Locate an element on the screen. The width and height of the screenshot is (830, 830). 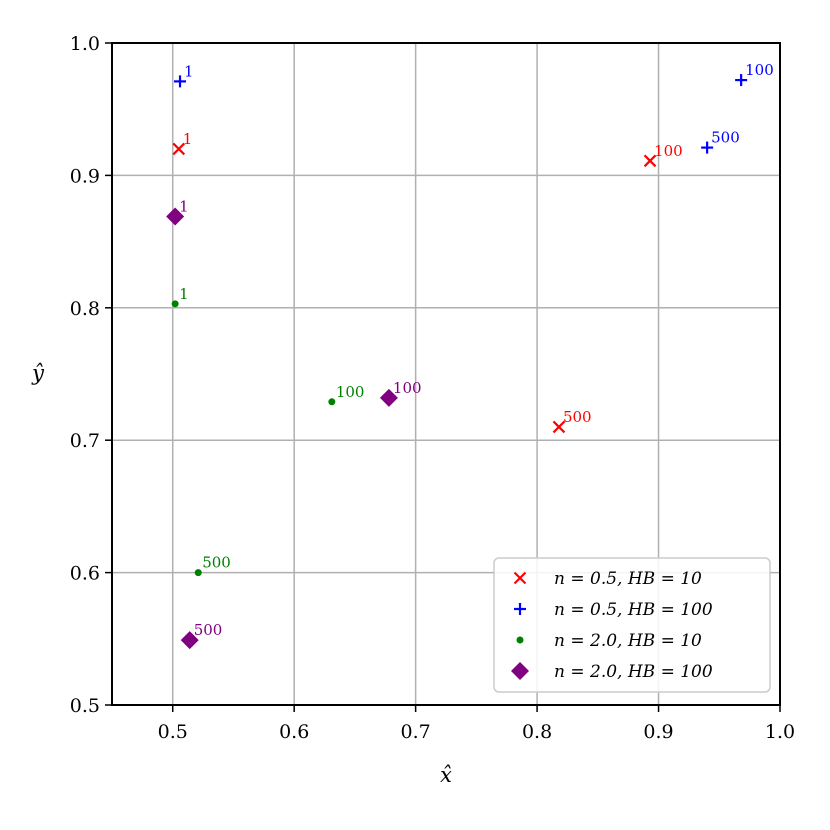
x-tick-label: 0.5 is located at coordinates (173, 732).